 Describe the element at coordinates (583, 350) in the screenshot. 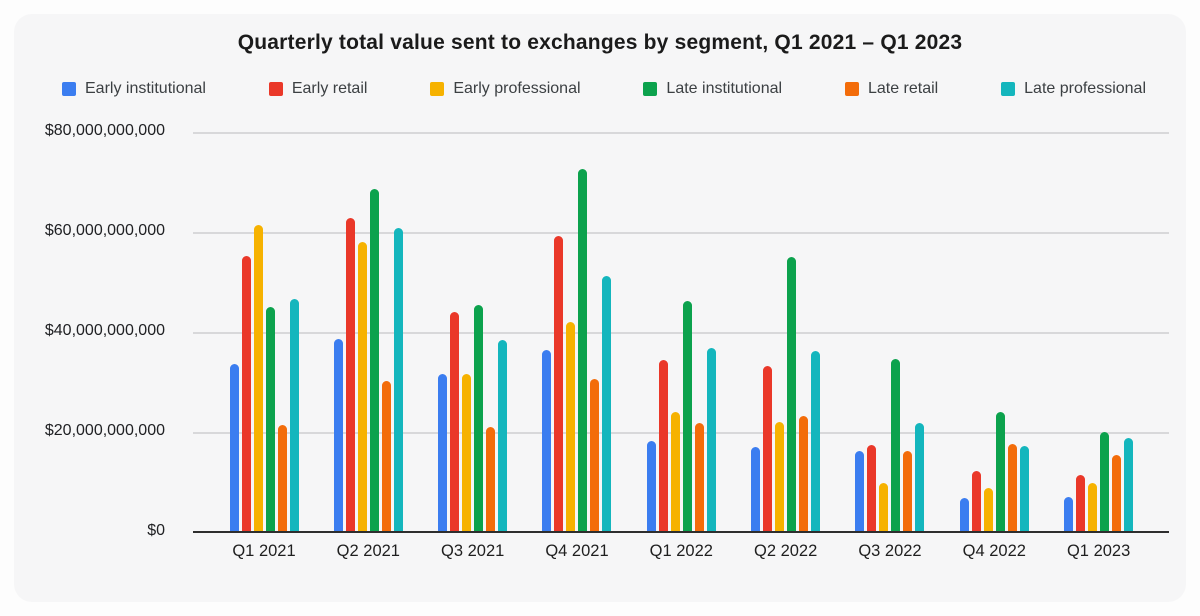

I see `bar-late-institutional-q4-2021` at that location.